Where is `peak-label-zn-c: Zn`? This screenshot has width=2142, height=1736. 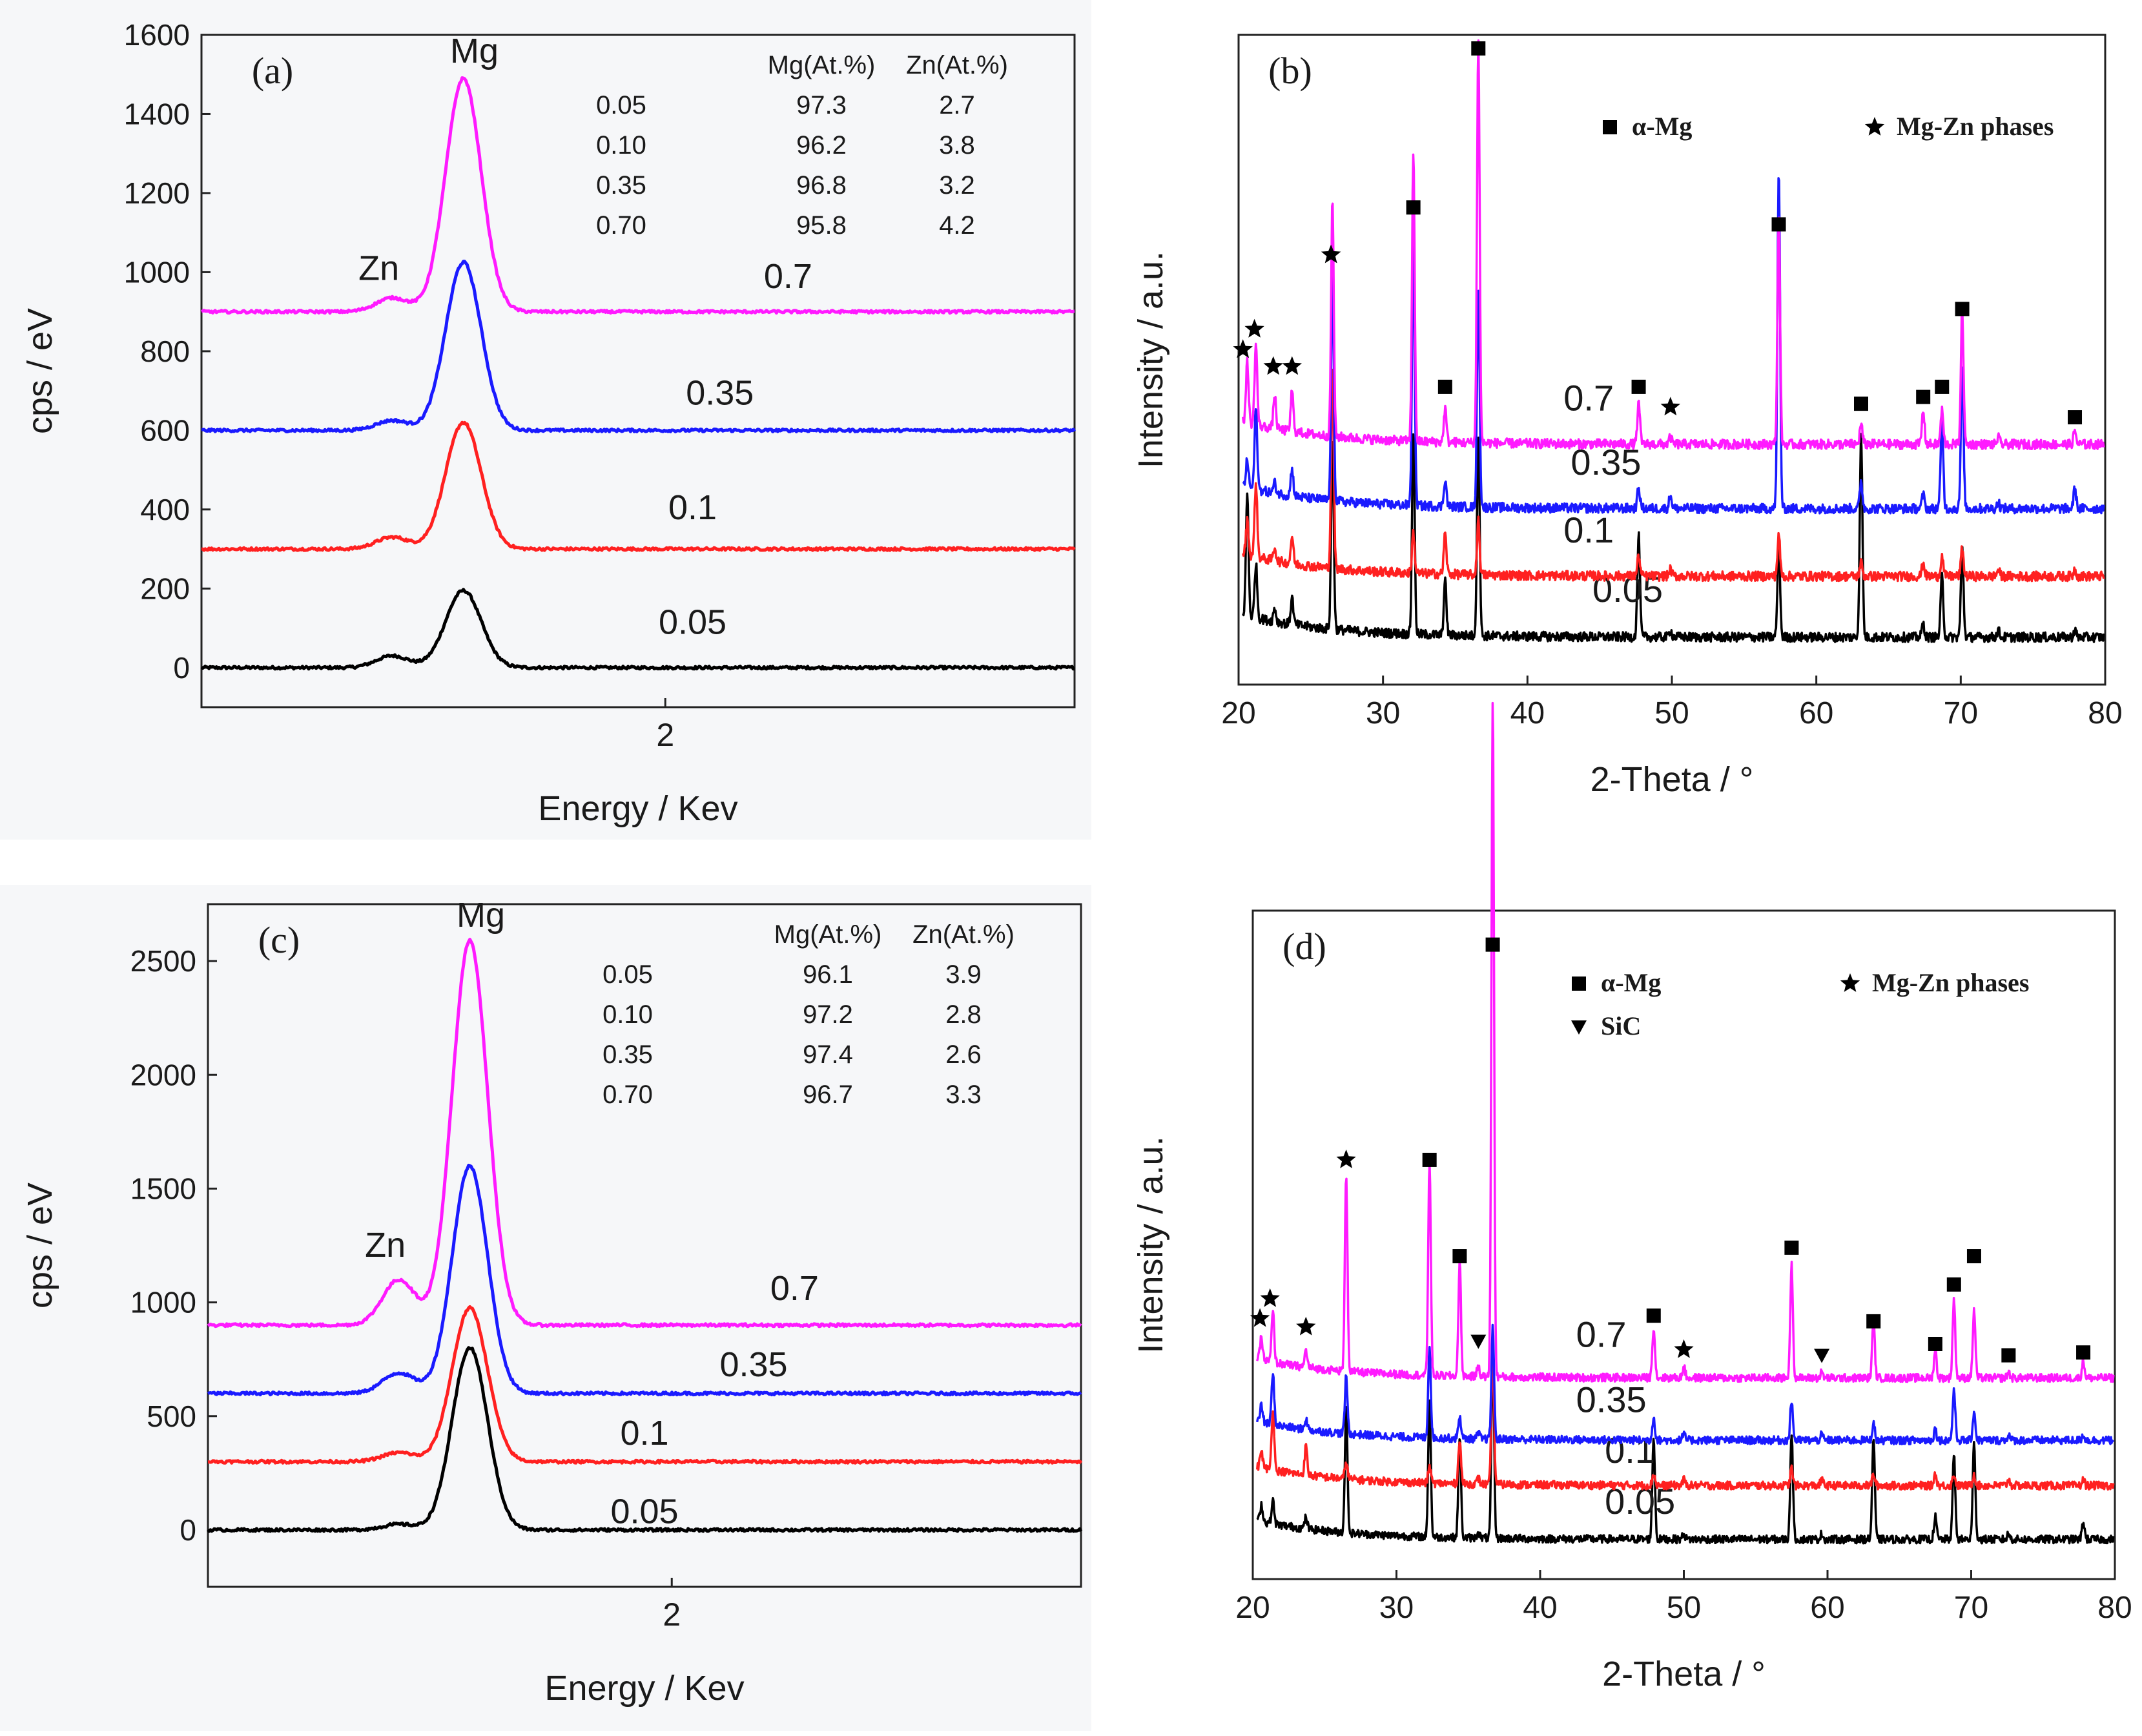
peak-label-zn-c: Zn is located at coordinates (385, 1245).